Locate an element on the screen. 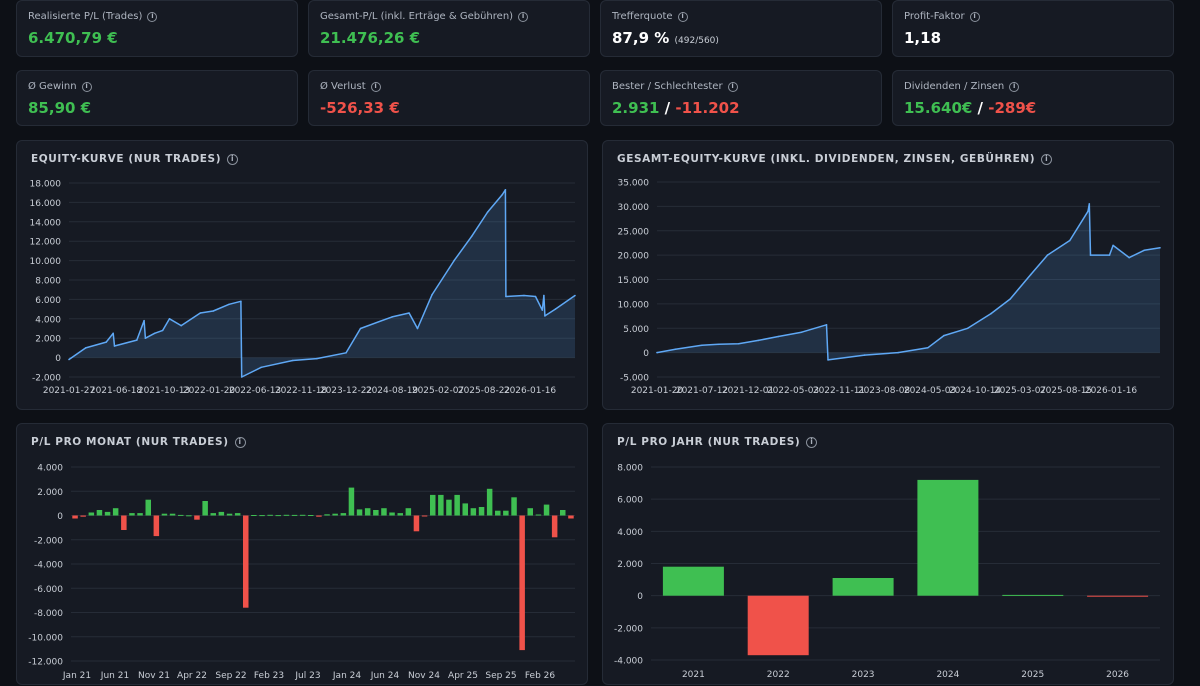 The image size is (1200, 686). y-tick-label: 4.000 is located at coordinates (630, 533).